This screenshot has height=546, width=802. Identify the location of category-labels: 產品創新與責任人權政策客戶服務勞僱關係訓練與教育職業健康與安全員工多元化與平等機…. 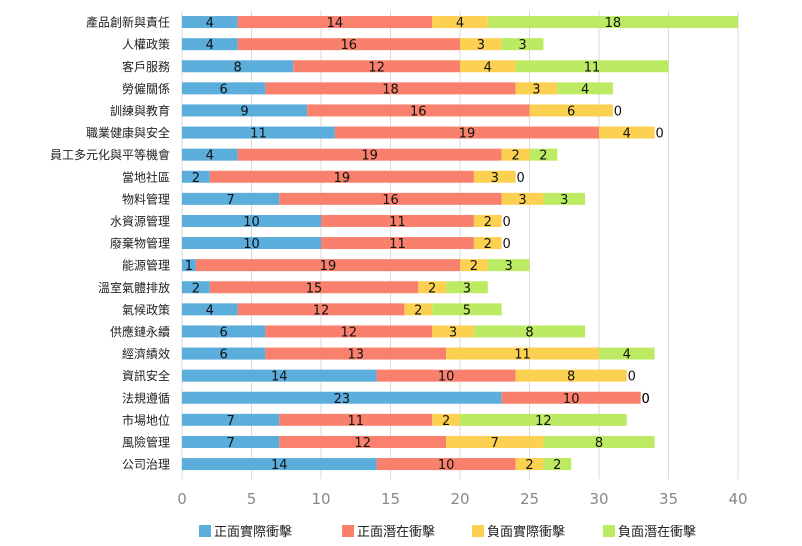
(110, 243).